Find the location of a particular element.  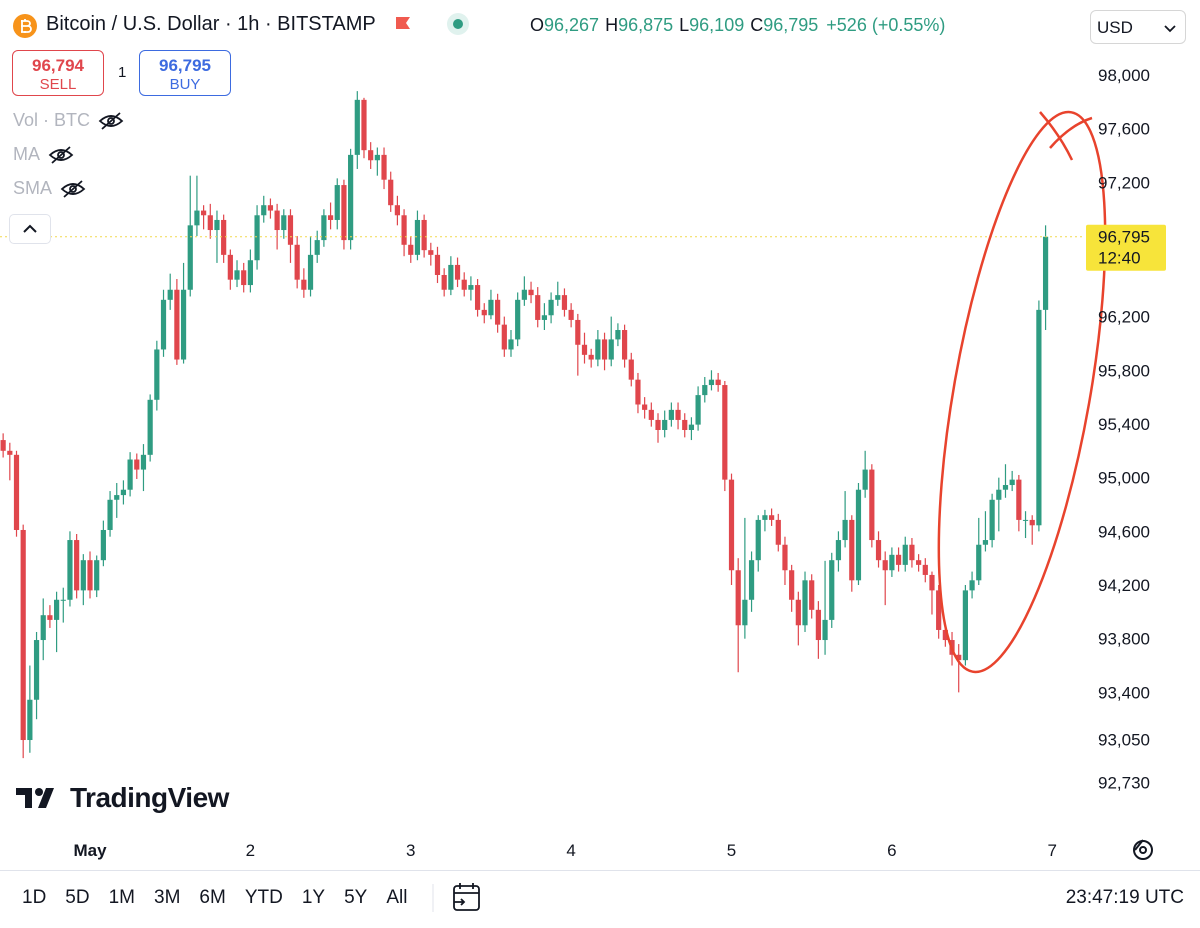

sell-button: 96,794 SELL is located at coordinates (58, 73).